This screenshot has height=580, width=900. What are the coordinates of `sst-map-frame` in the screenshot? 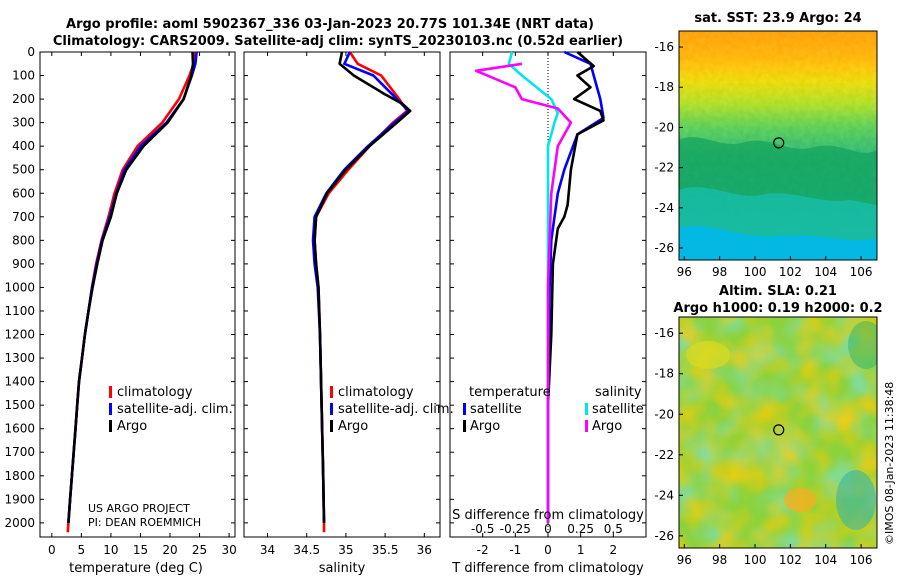 It's located at (778, 145).